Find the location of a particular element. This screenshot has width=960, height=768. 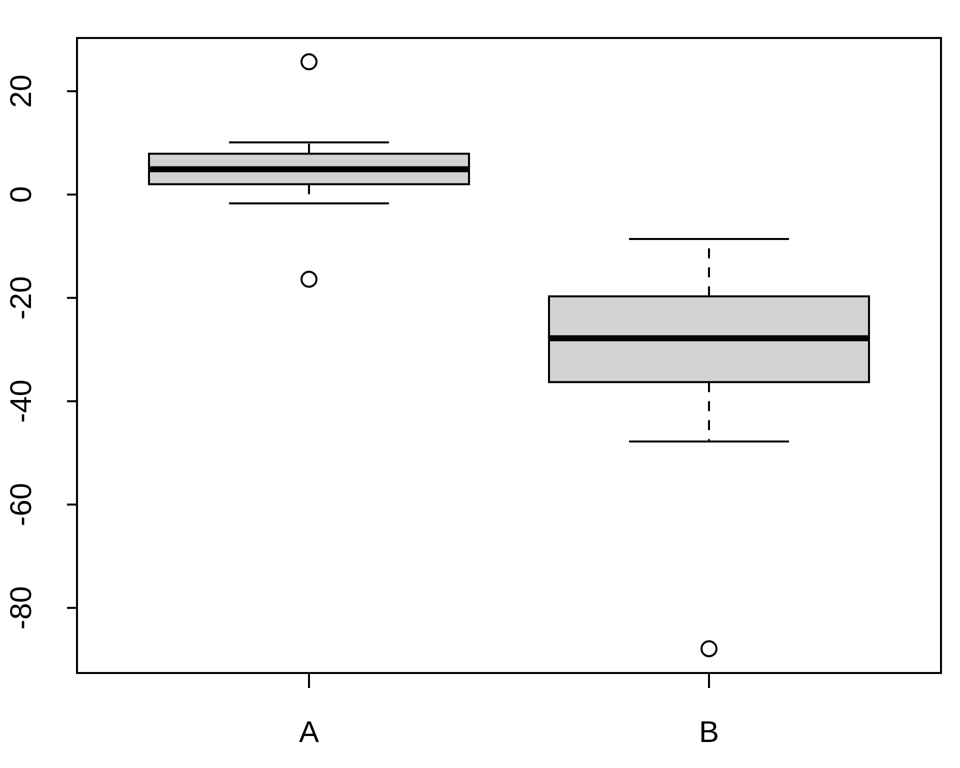

x-tick-label: A is located at coordinates (309, 732).